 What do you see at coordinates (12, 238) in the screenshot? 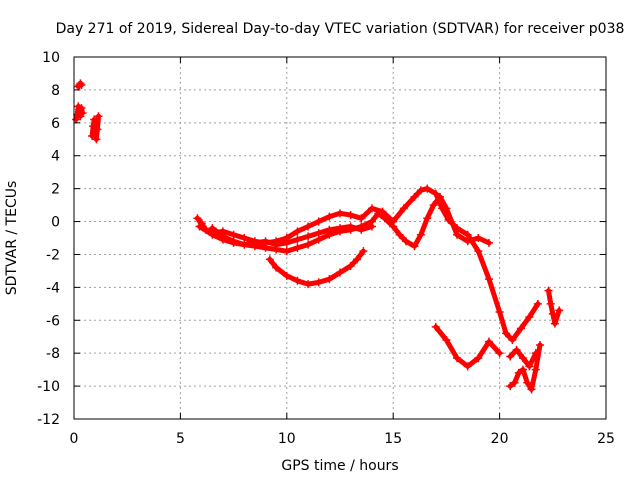
I see `y-axis-title: SDTVAR / TECUs` at bounding box center [12, 238].